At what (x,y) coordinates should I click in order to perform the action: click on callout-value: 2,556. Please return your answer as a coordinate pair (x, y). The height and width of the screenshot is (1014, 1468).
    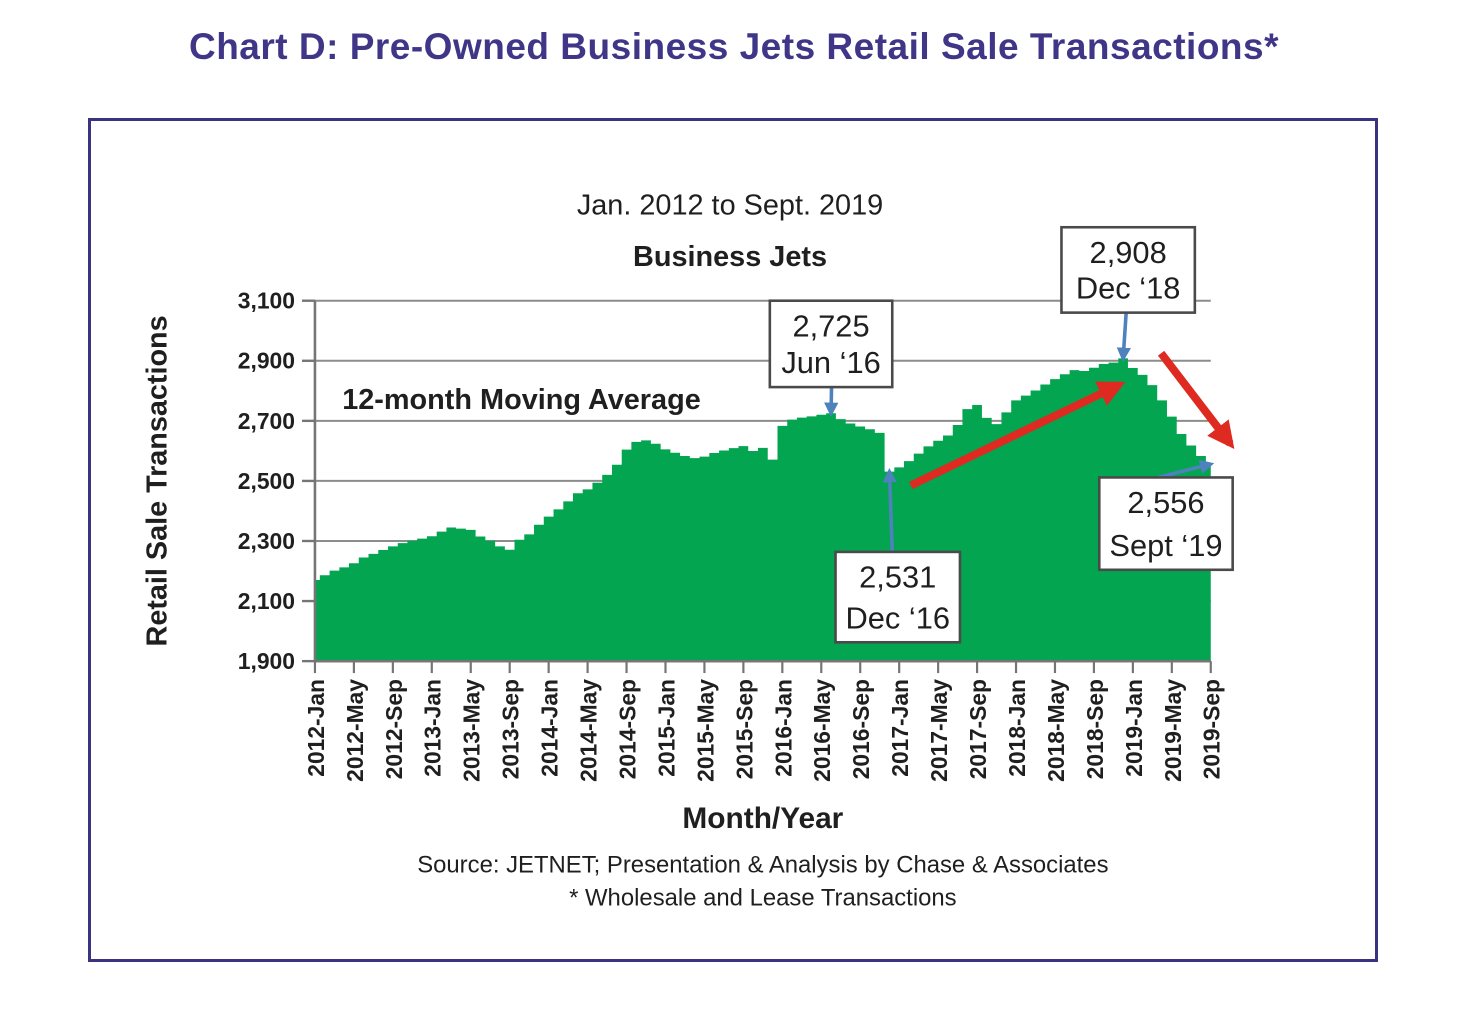
    Looking at the image, I should click on (1165, 502).